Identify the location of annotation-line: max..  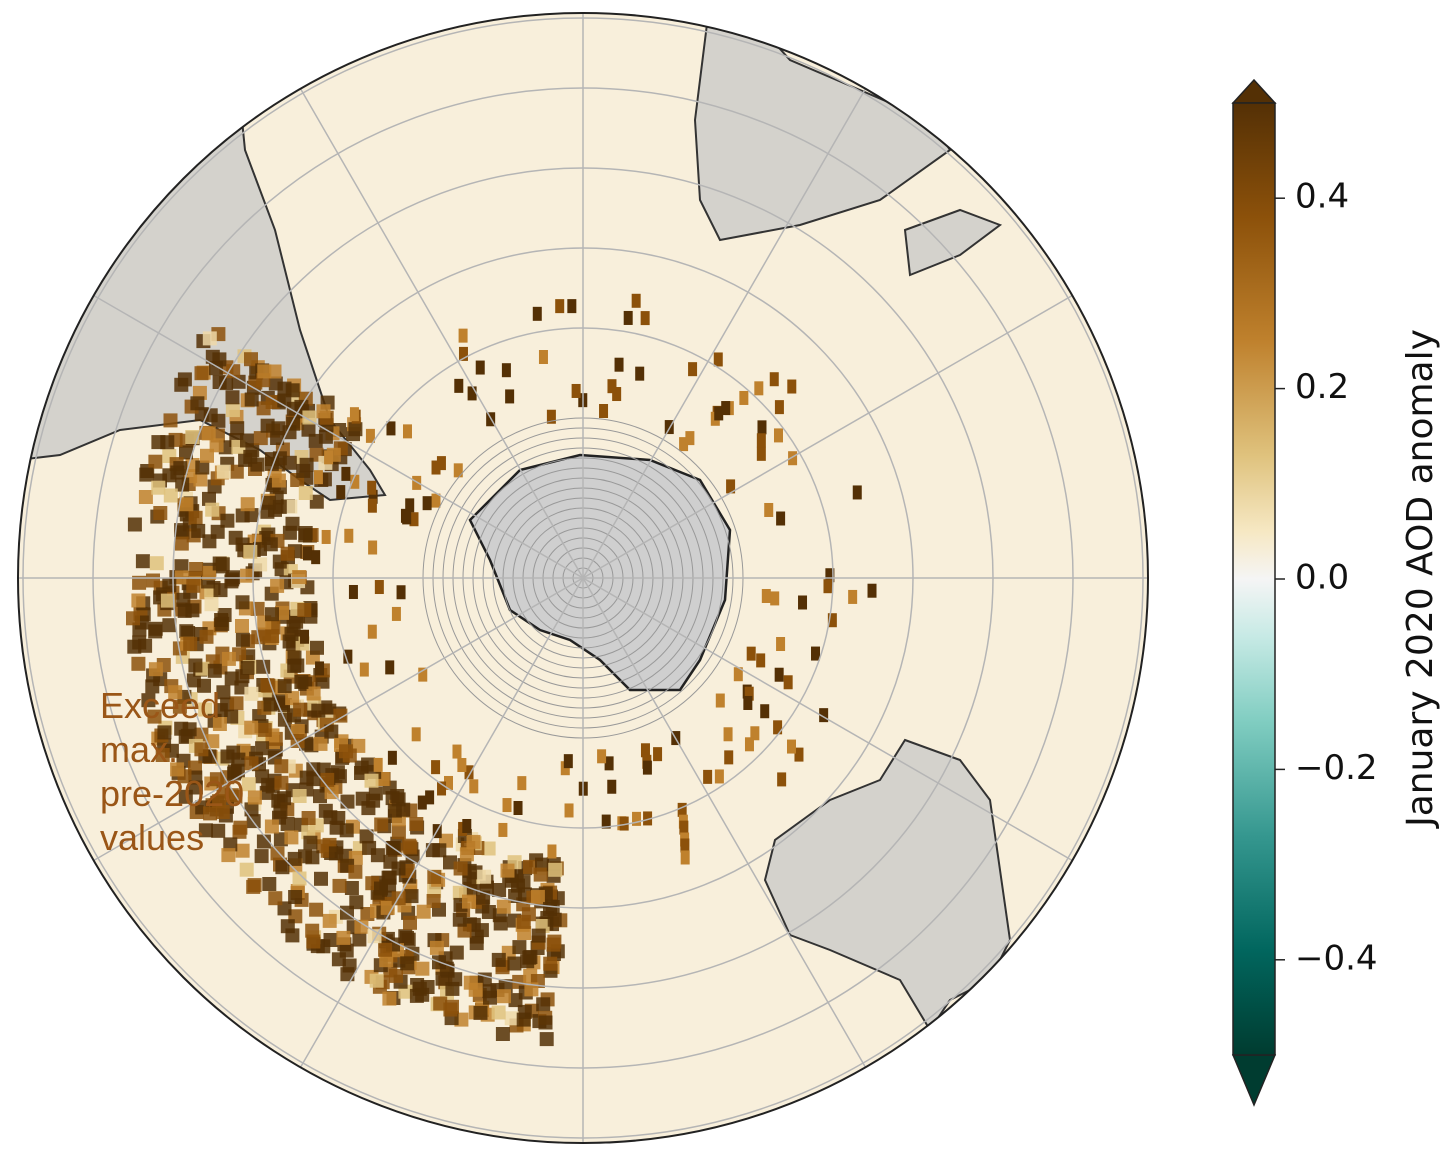
(139, 749).